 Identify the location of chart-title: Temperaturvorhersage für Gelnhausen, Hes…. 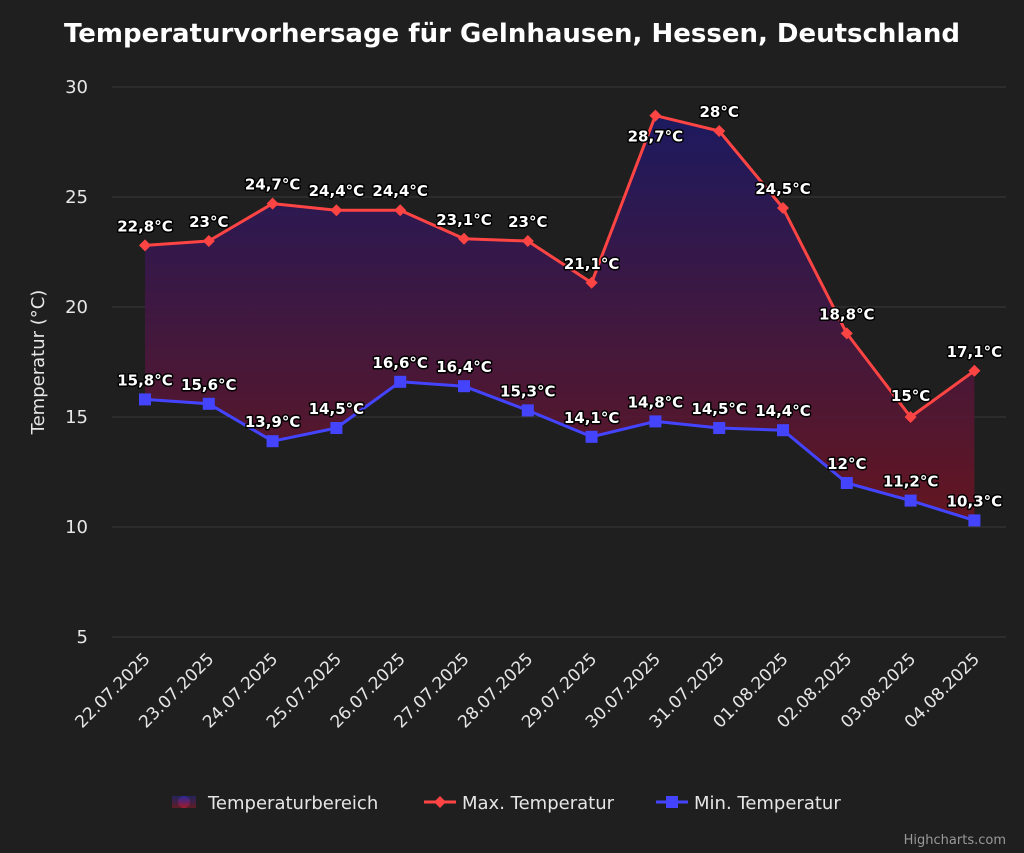
(512, 34).